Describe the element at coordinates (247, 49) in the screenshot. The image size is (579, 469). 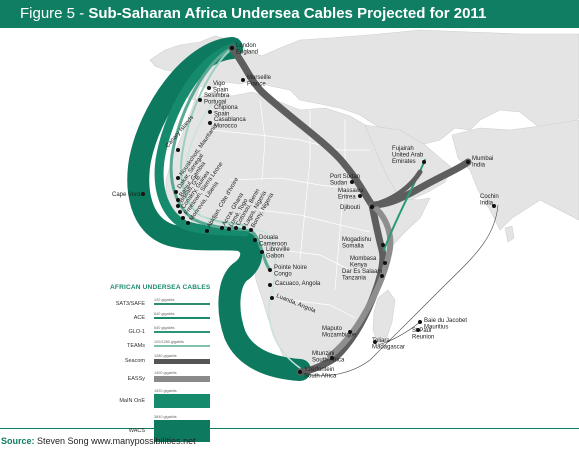
I see `label-london: London England` at that location.